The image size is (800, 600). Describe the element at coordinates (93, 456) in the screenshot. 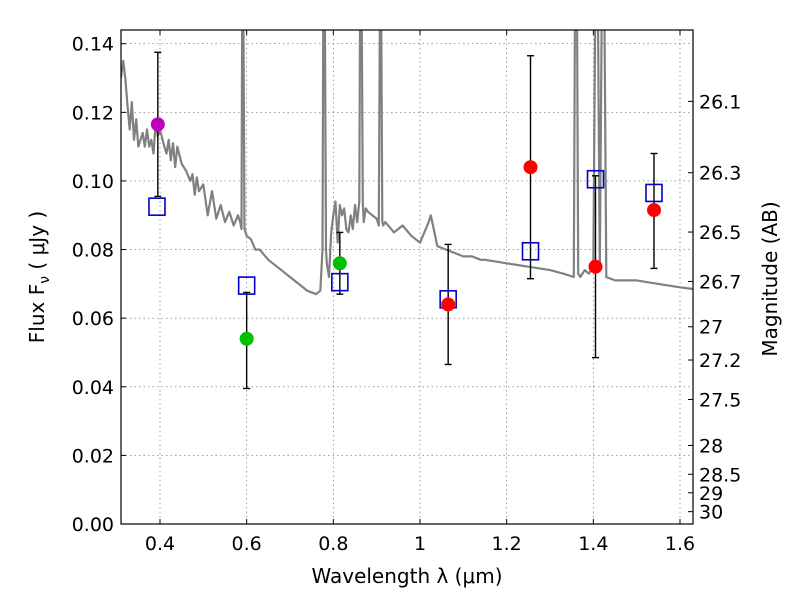

I see `y-tick-label: 0.02` at that location.